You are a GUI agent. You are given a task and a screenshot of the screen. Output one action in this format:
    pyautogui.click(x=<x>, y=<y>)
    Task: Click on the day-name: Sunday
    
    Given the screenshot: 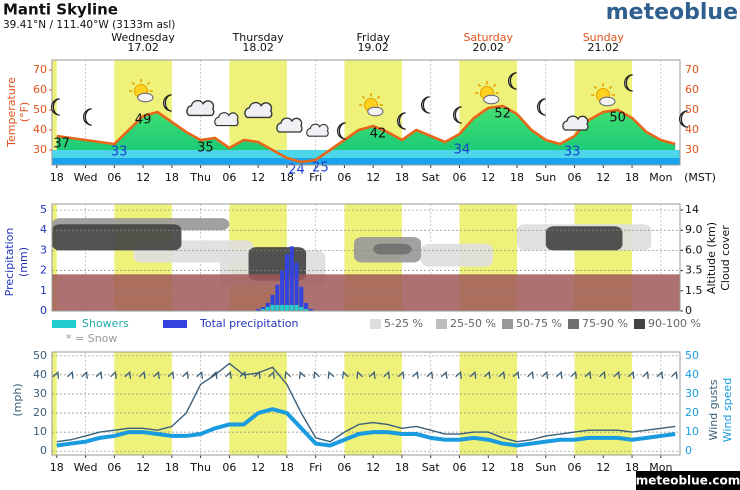 What is the action you would take?
    pyautogui.click(x=604, y=37)
    